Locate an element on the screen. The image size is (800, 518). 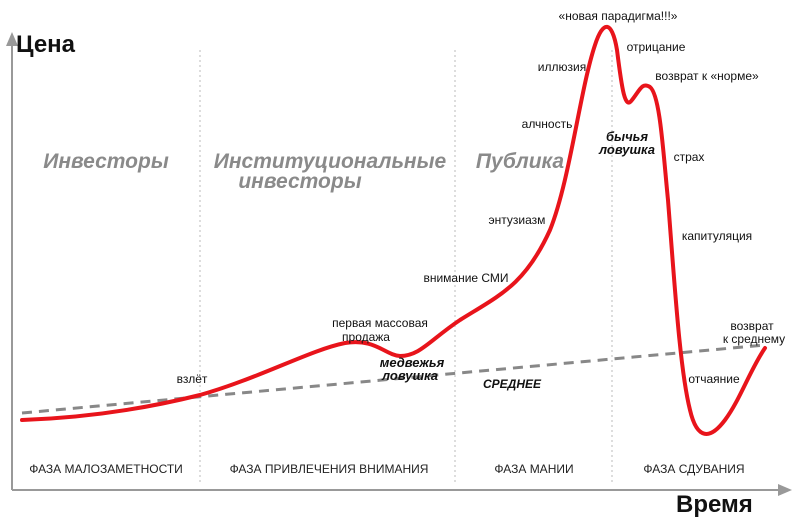
annotation: возврат к «норме» is located at coordinates (707, 76).